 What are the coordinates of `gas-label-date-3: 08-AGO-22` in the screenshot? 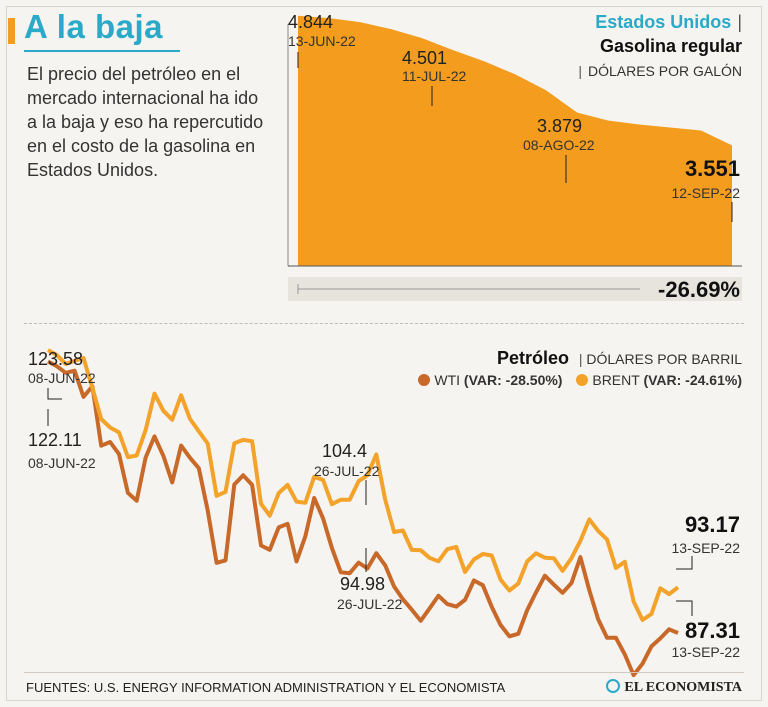 It's located at (559, 145).